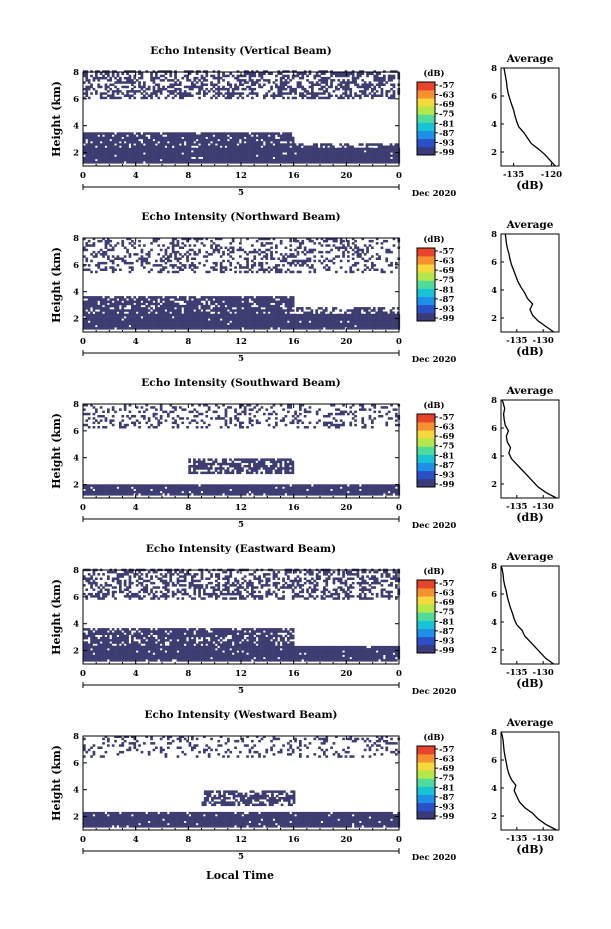 The height and width of the screenshot is (929, 611). Describe the element at coordinates (543, 341) in the screenshot. I see `average-x-tick-label: -130` at that location.